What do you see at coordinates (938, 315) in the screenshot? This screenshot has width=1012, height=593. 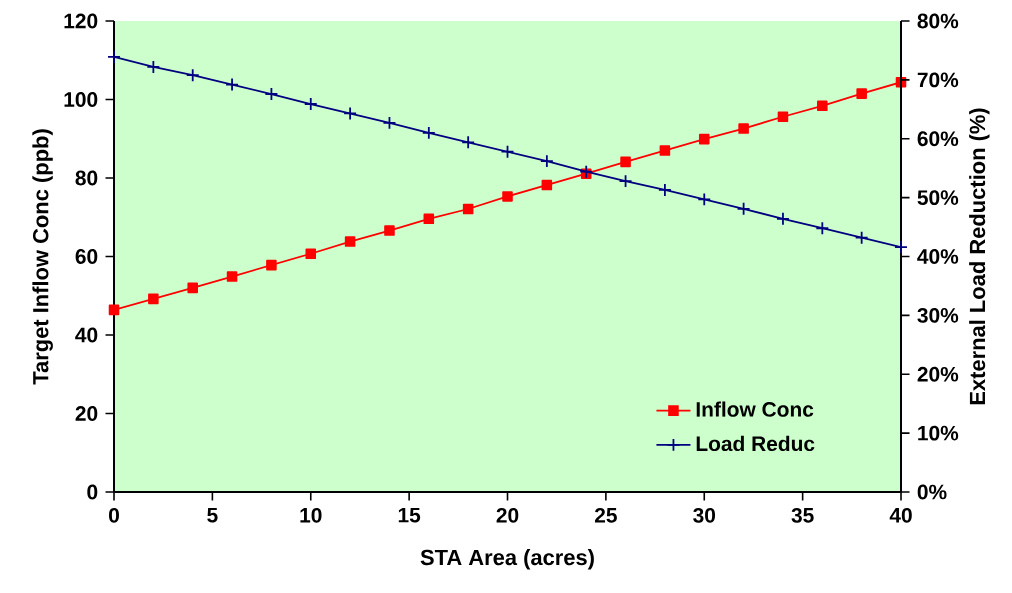 I see `y2-tick-label: 30%` at bounding box center [938, 315].